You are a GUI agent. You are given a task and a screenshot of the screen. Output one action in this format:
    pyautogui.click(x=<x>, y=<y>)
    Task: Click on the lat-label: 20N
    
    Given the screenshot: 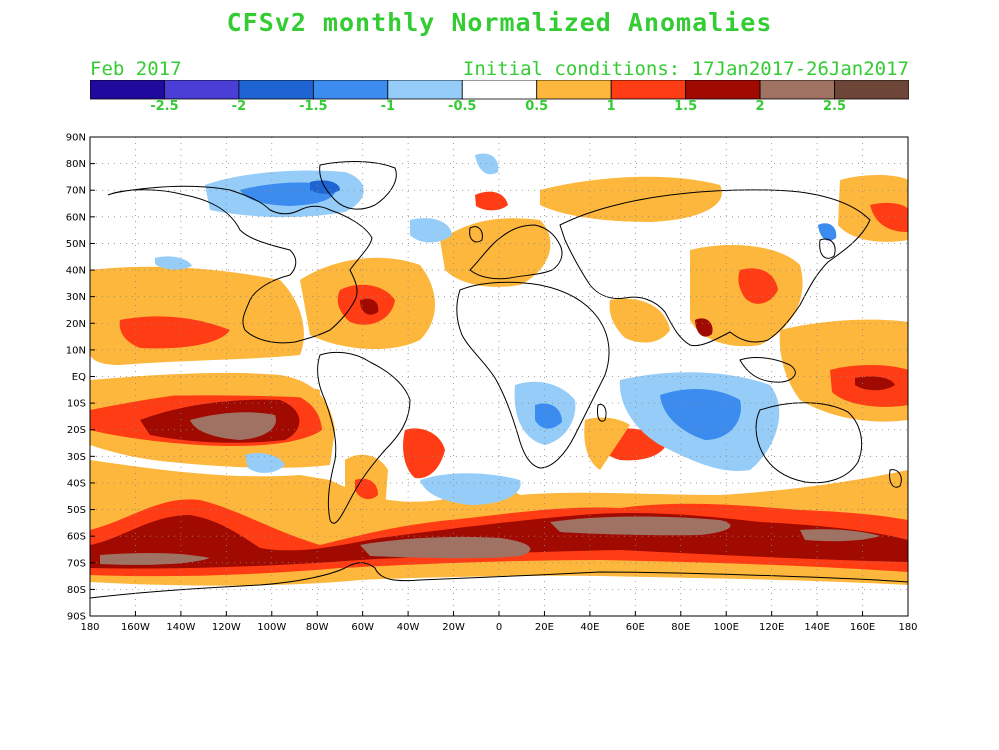 What is the action you would take?
    pyautogui.click(x=76, y=324)
    